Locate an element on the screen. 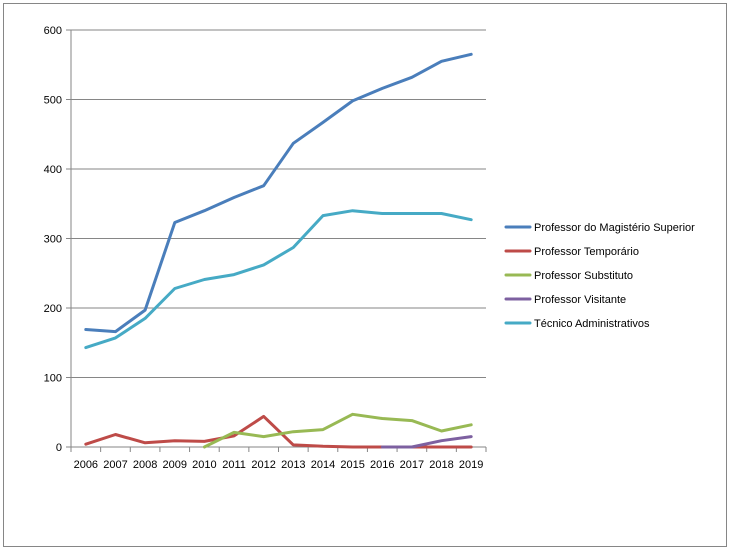 The height and width of the screenshot is (551, 734). x-tick-label-2019: 2019 is located at coordinates (471, 465).